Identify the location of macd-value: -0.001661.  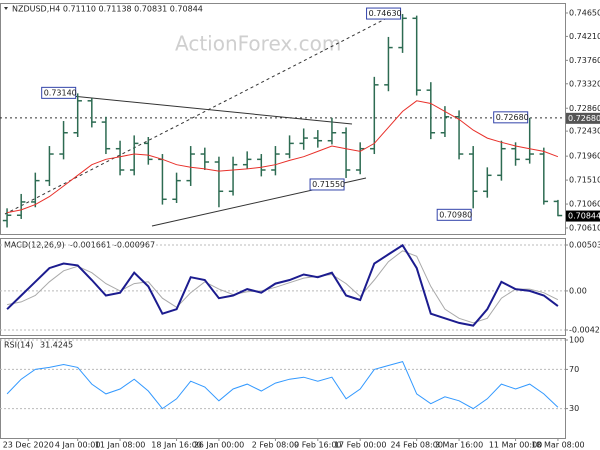
(90, 245).